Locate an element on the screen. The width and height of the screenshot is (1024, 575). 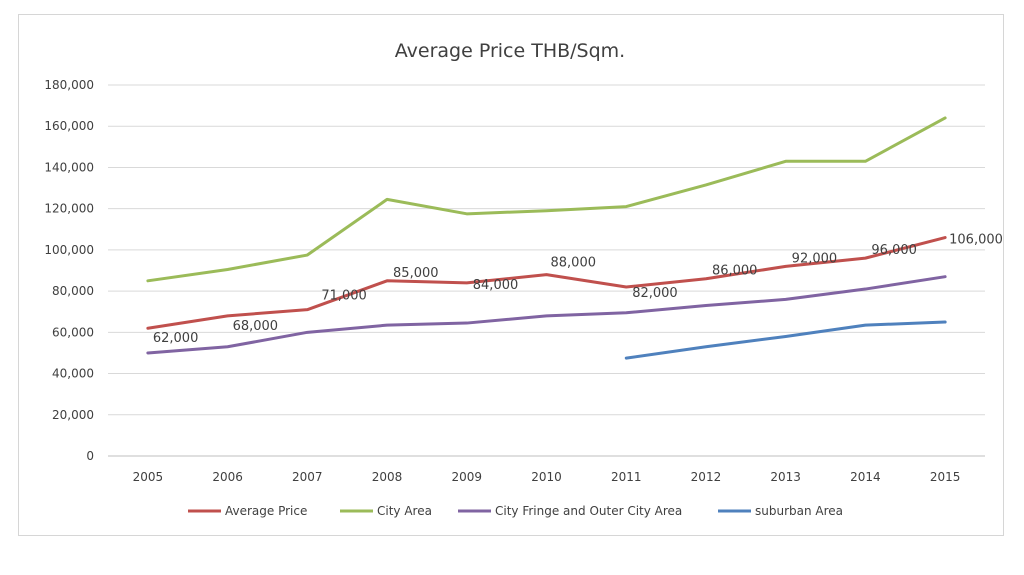
x-tick-label: 2005 is located at coordinates (148, 477).